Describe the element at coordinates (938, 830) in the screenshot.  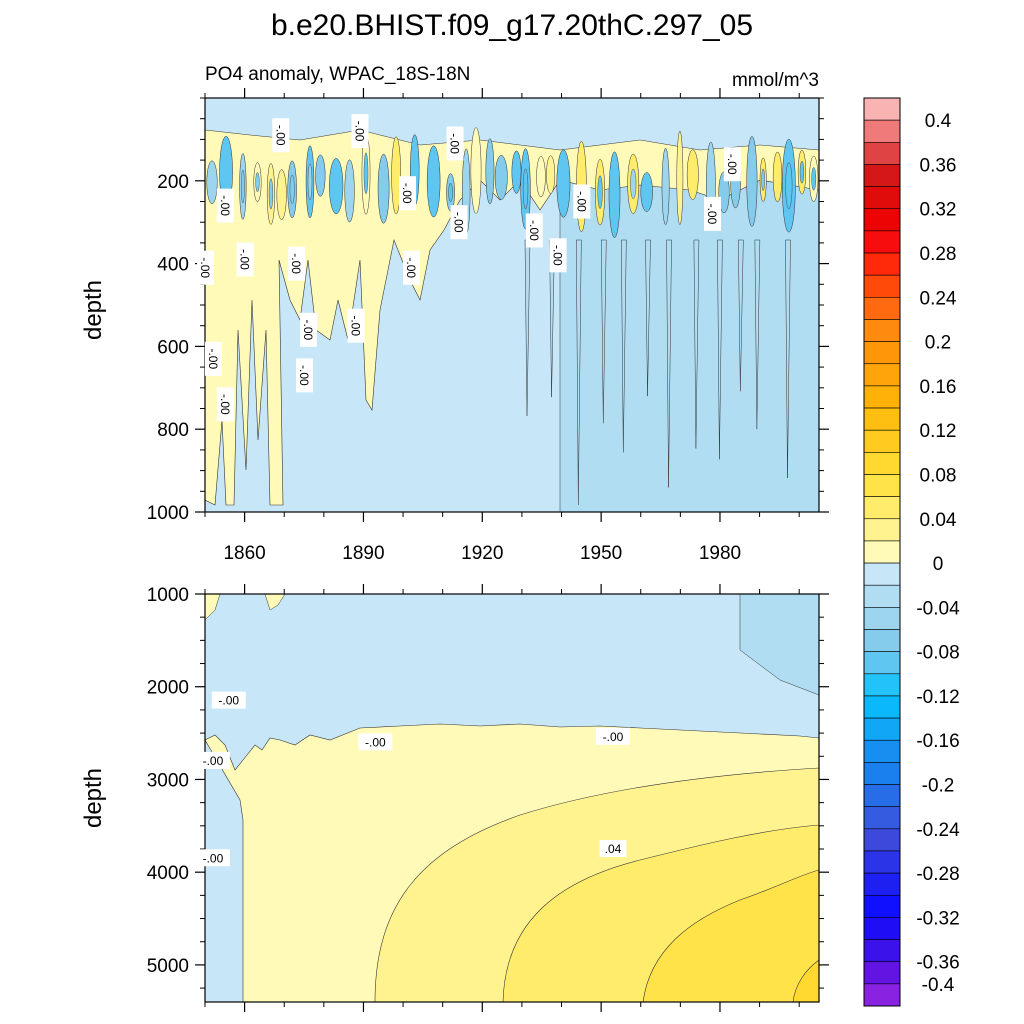
I see `colorbar-label: -0.24` at that location.